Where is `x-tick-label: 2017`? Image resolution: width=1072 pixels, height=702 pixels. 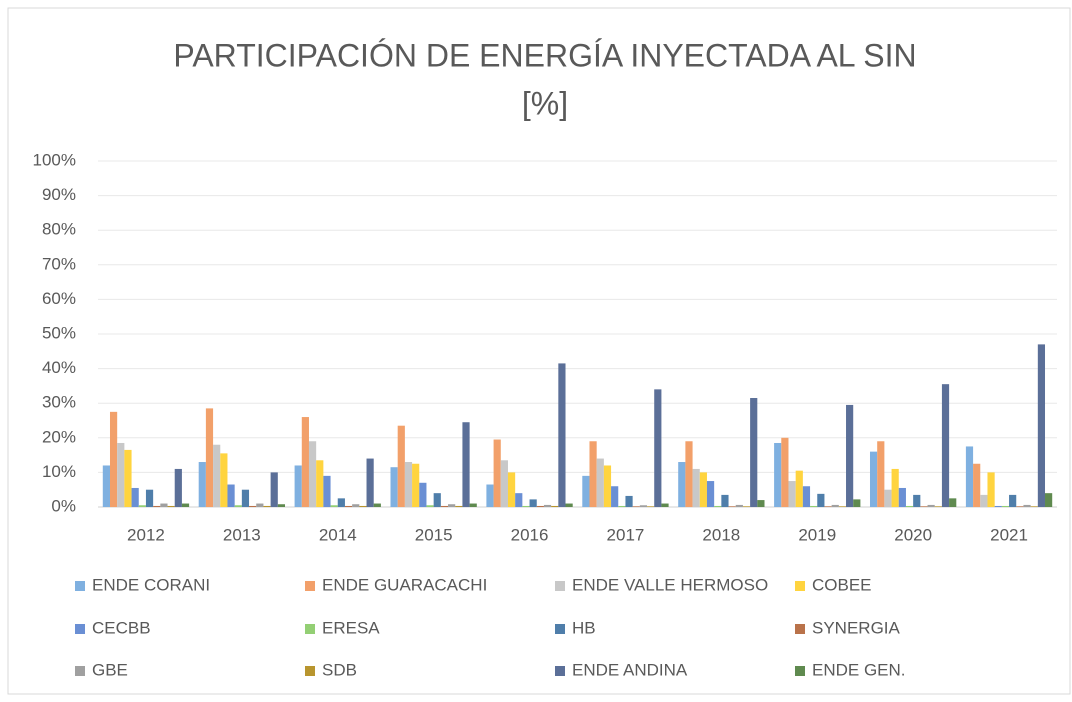
x-tick-label: 2017 is located at coordinates (626, 534).